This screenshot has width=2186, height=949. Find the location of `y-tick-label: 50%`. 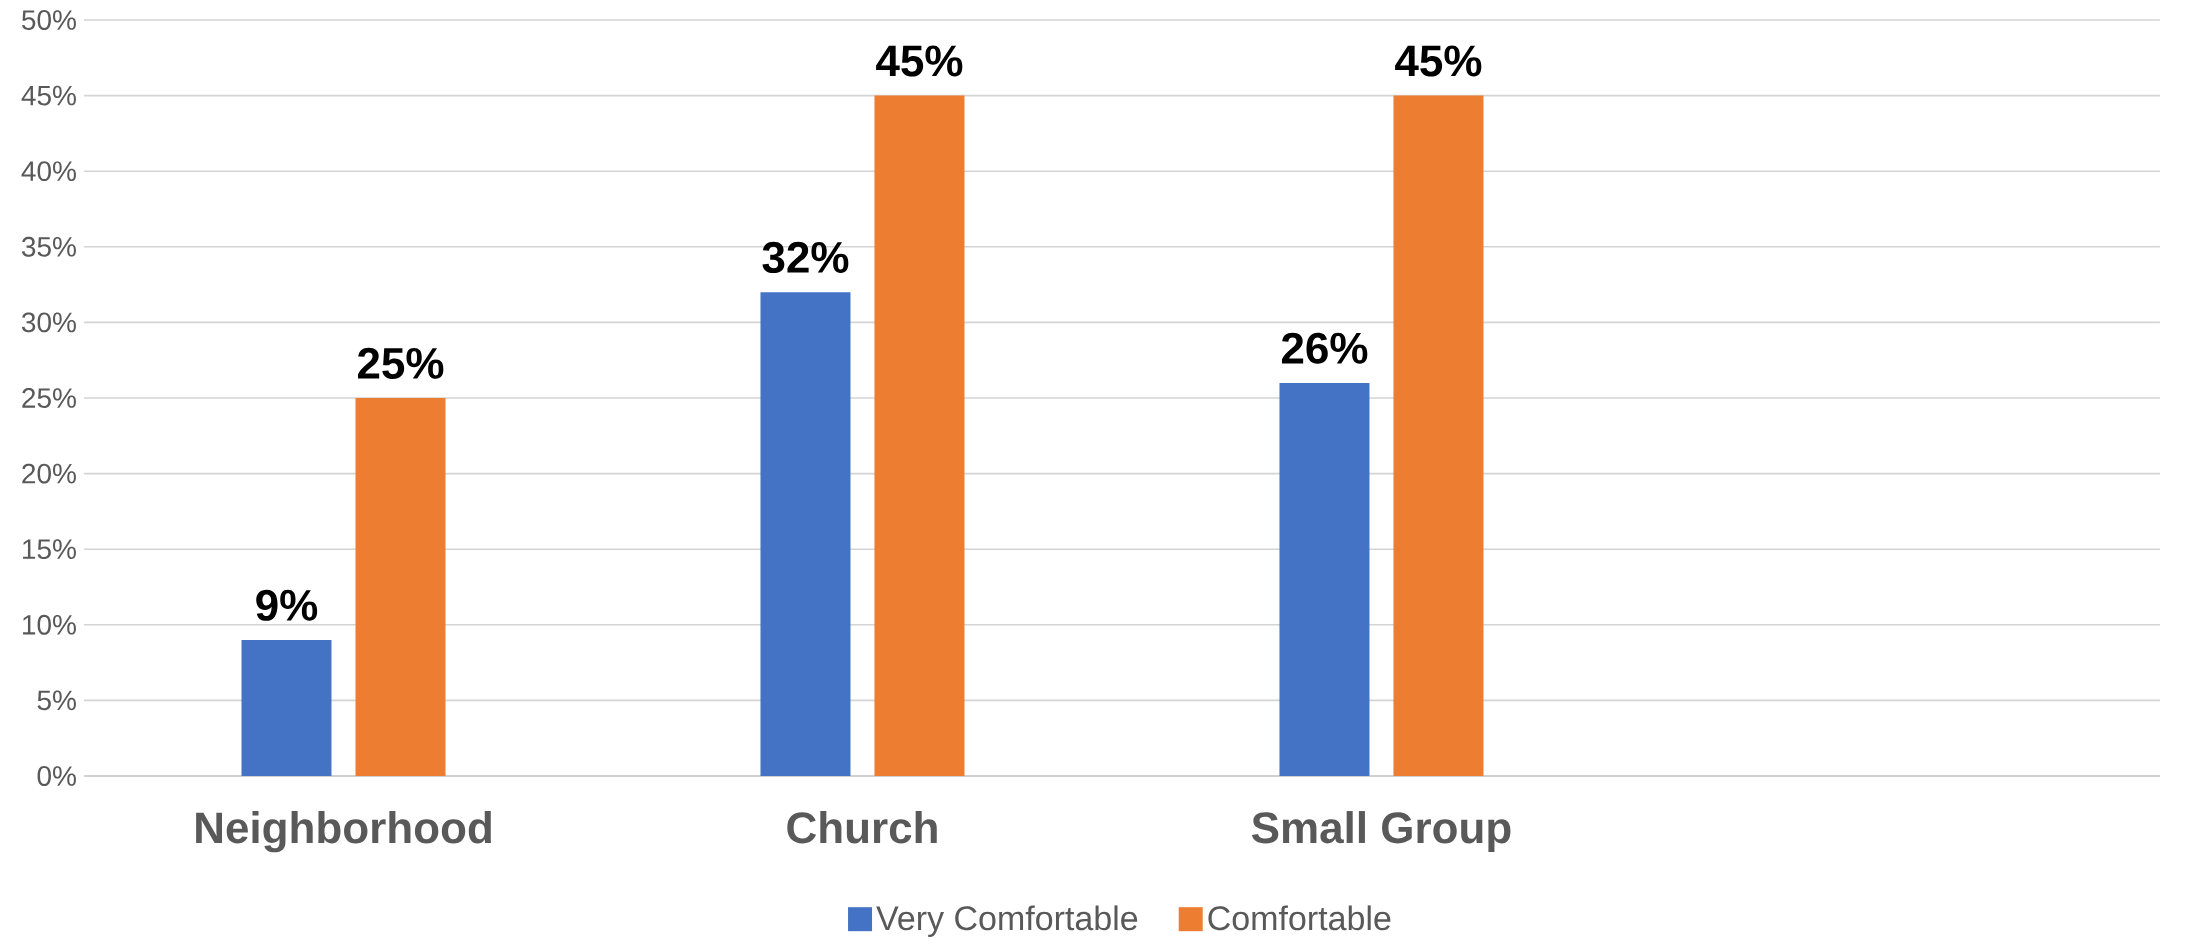

y-tick-label: 50% is located at coordinates (49, 20).